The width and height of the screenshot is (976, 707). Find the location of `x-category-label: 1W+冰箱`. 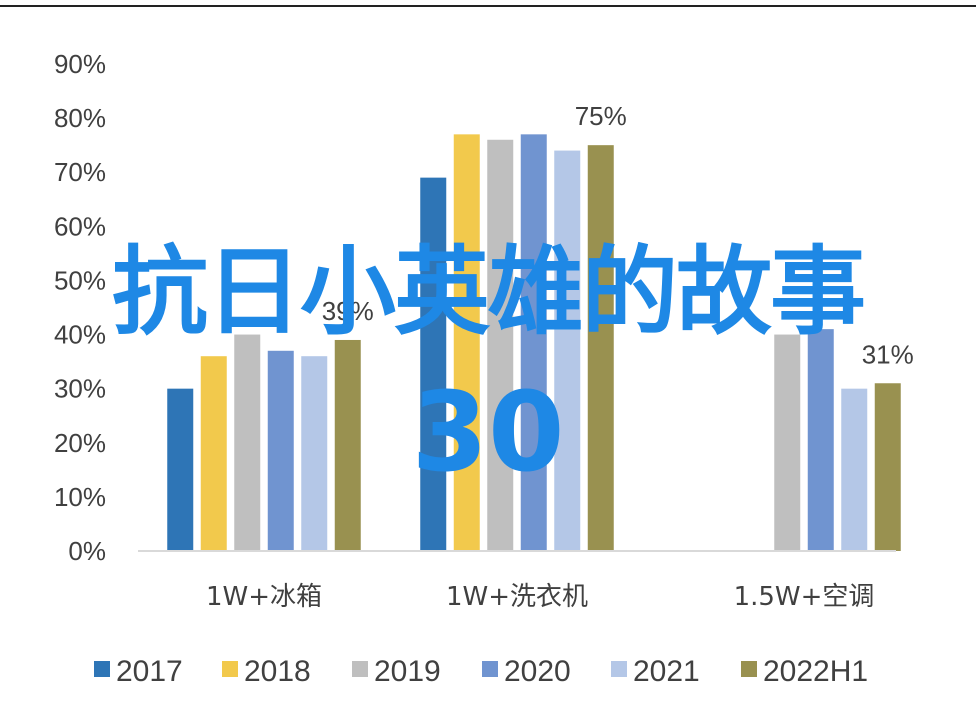

x-category-label: 1W+冰箱 is located at coordinates (264, 597).